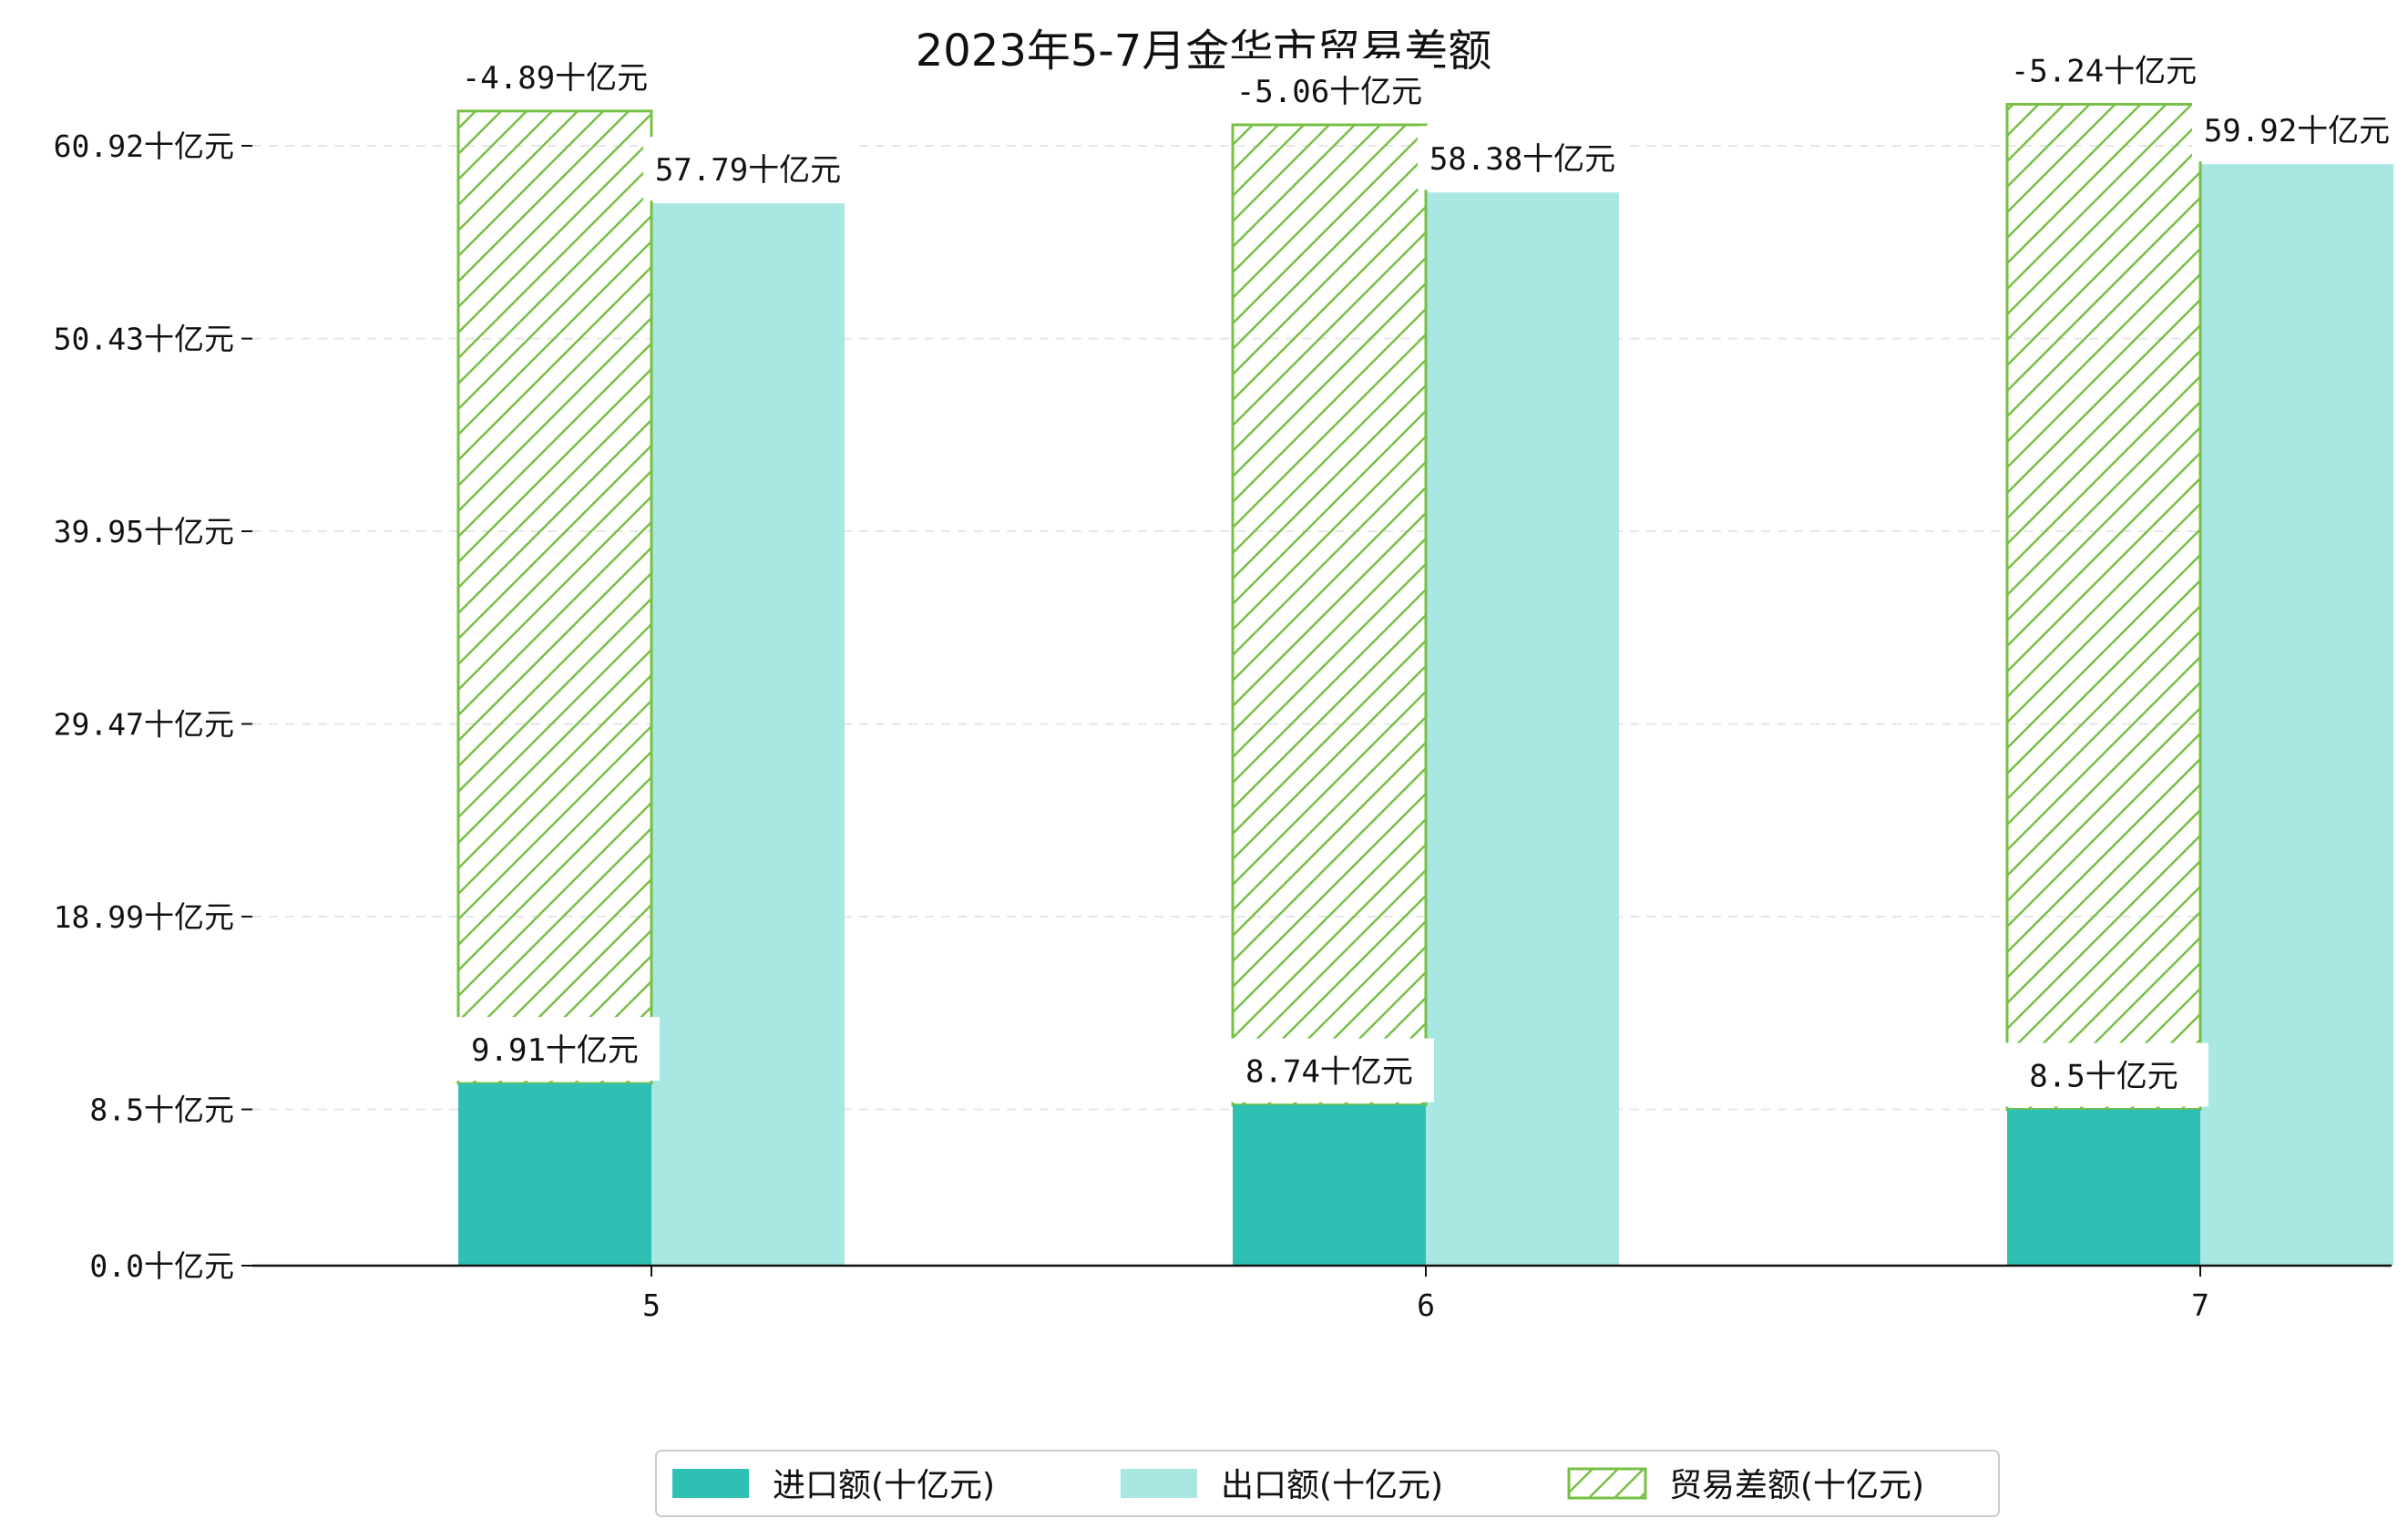  I want to click on label-balance-7: -5.24十亿元, so click(2104, 71).